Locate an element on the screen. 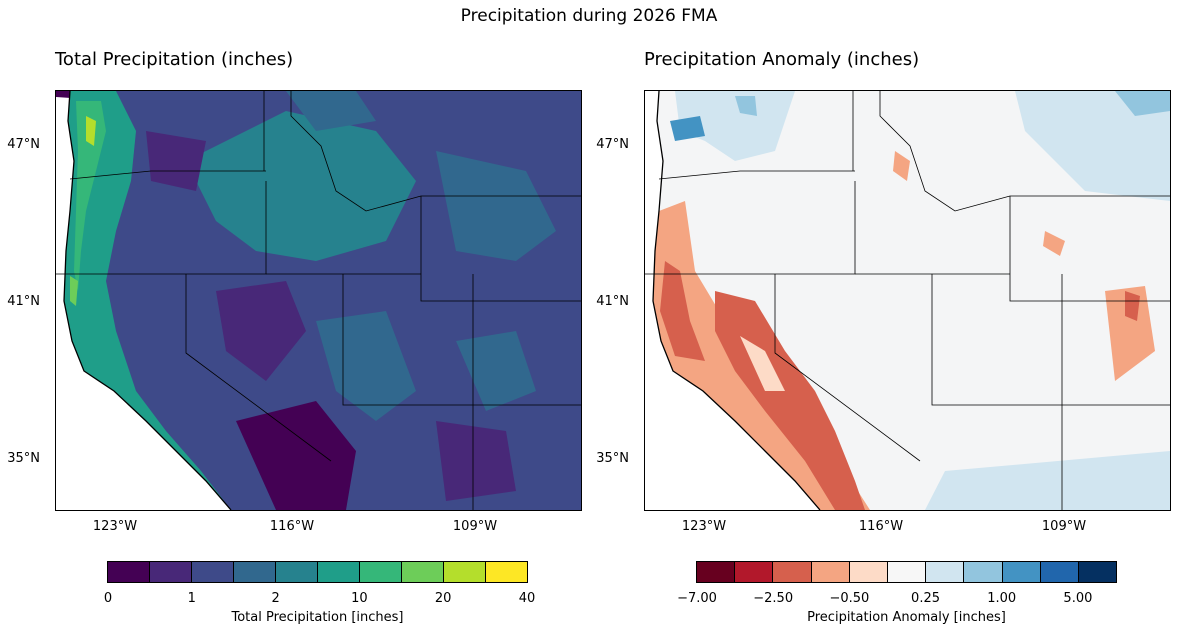  arizona-dry is located at coordinates (476, 461).